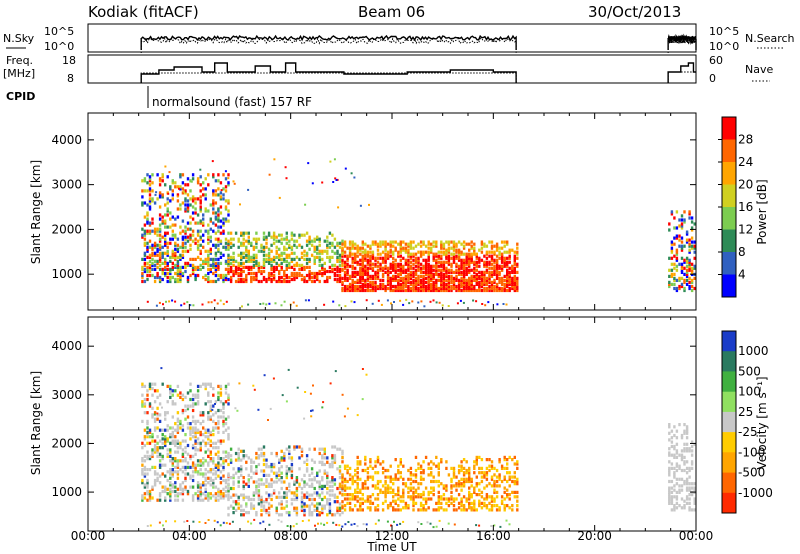 The image size is (800, 554). Describe the element at coordinates (745, 140) in the screenshot. I see `colorbar-tick-label: 28` at that location.